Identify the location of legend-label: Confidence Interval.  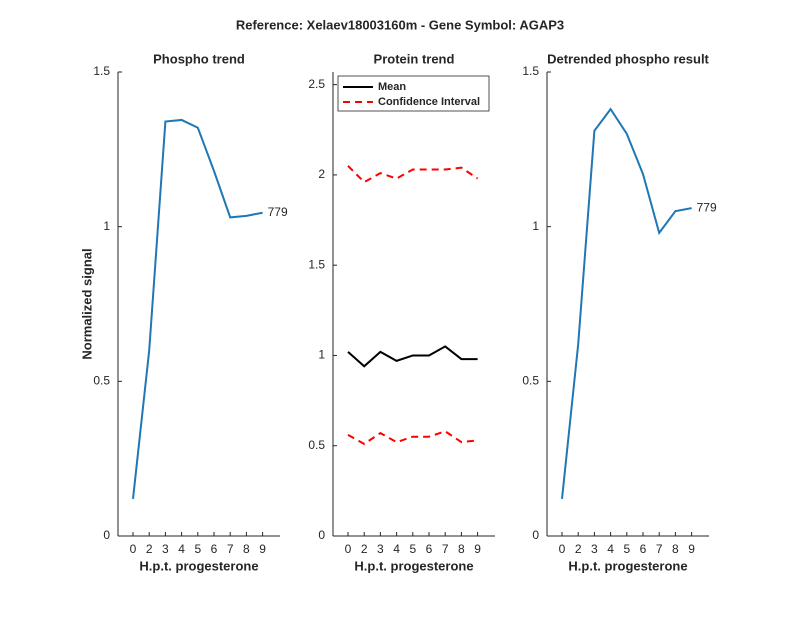
(429, 102).